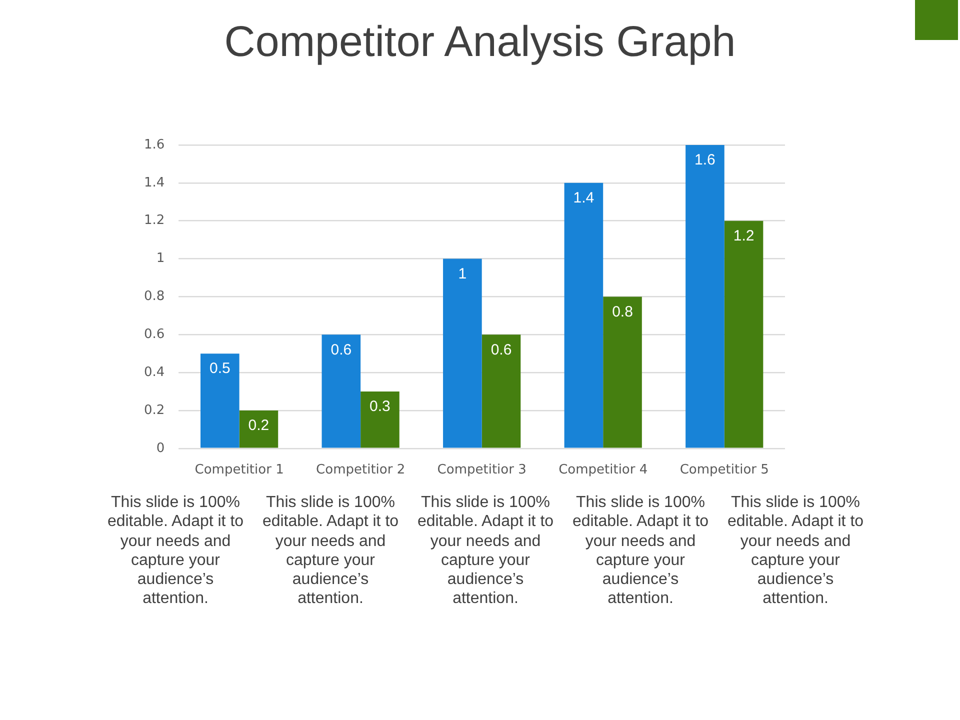  Describe the element at coordinates (481, 470) in the screenshot. I see `x-tick-label: Competitior 3` at that location.